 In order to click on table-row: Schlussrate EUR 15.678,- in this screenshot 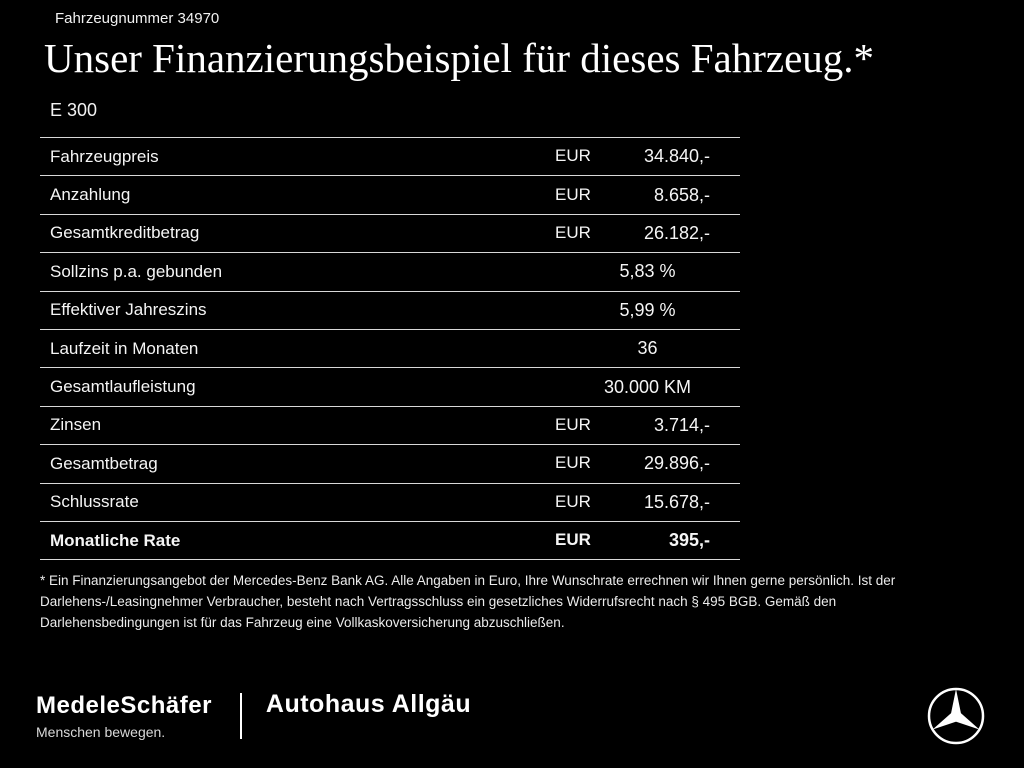, I will do `click(390, 503)`.